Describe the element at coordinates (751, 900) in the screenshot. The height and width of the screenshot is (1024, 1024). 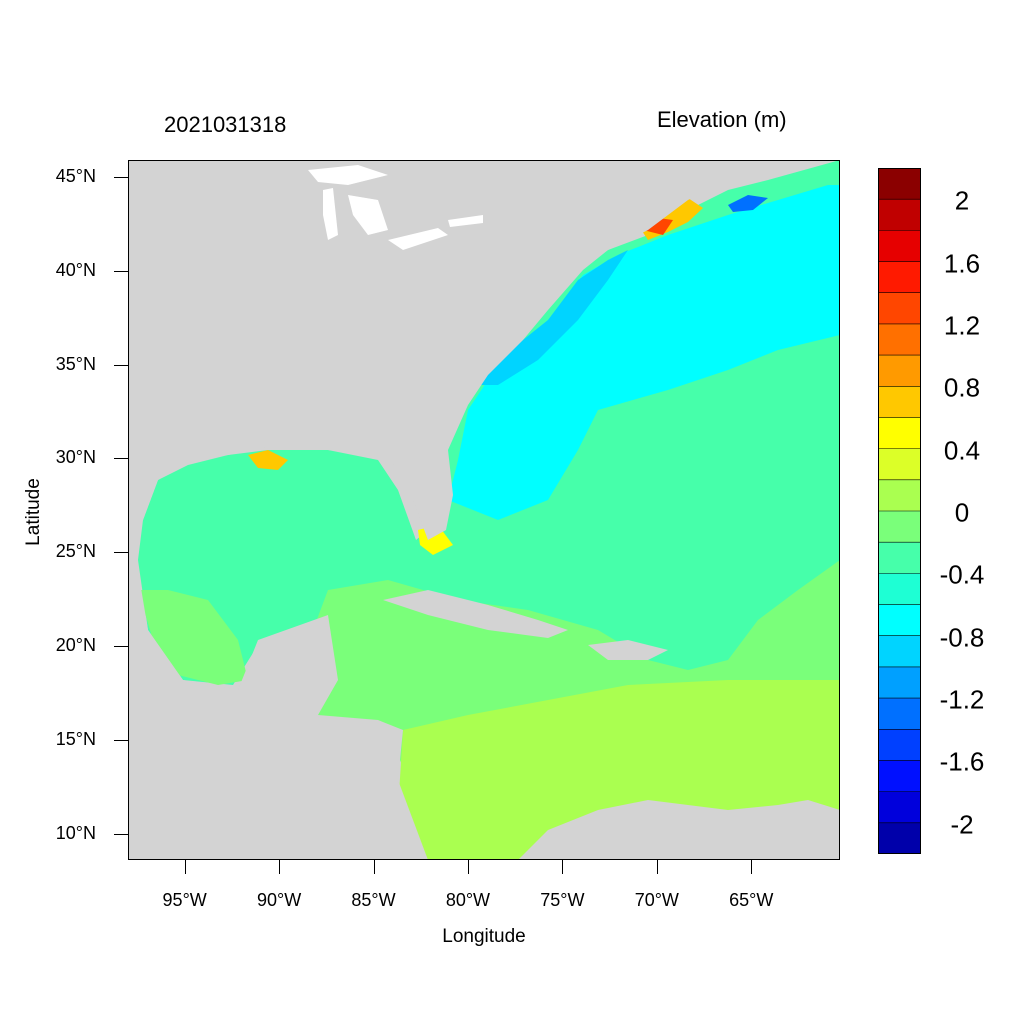
I see `x-tick-label: 65°W` at that location.